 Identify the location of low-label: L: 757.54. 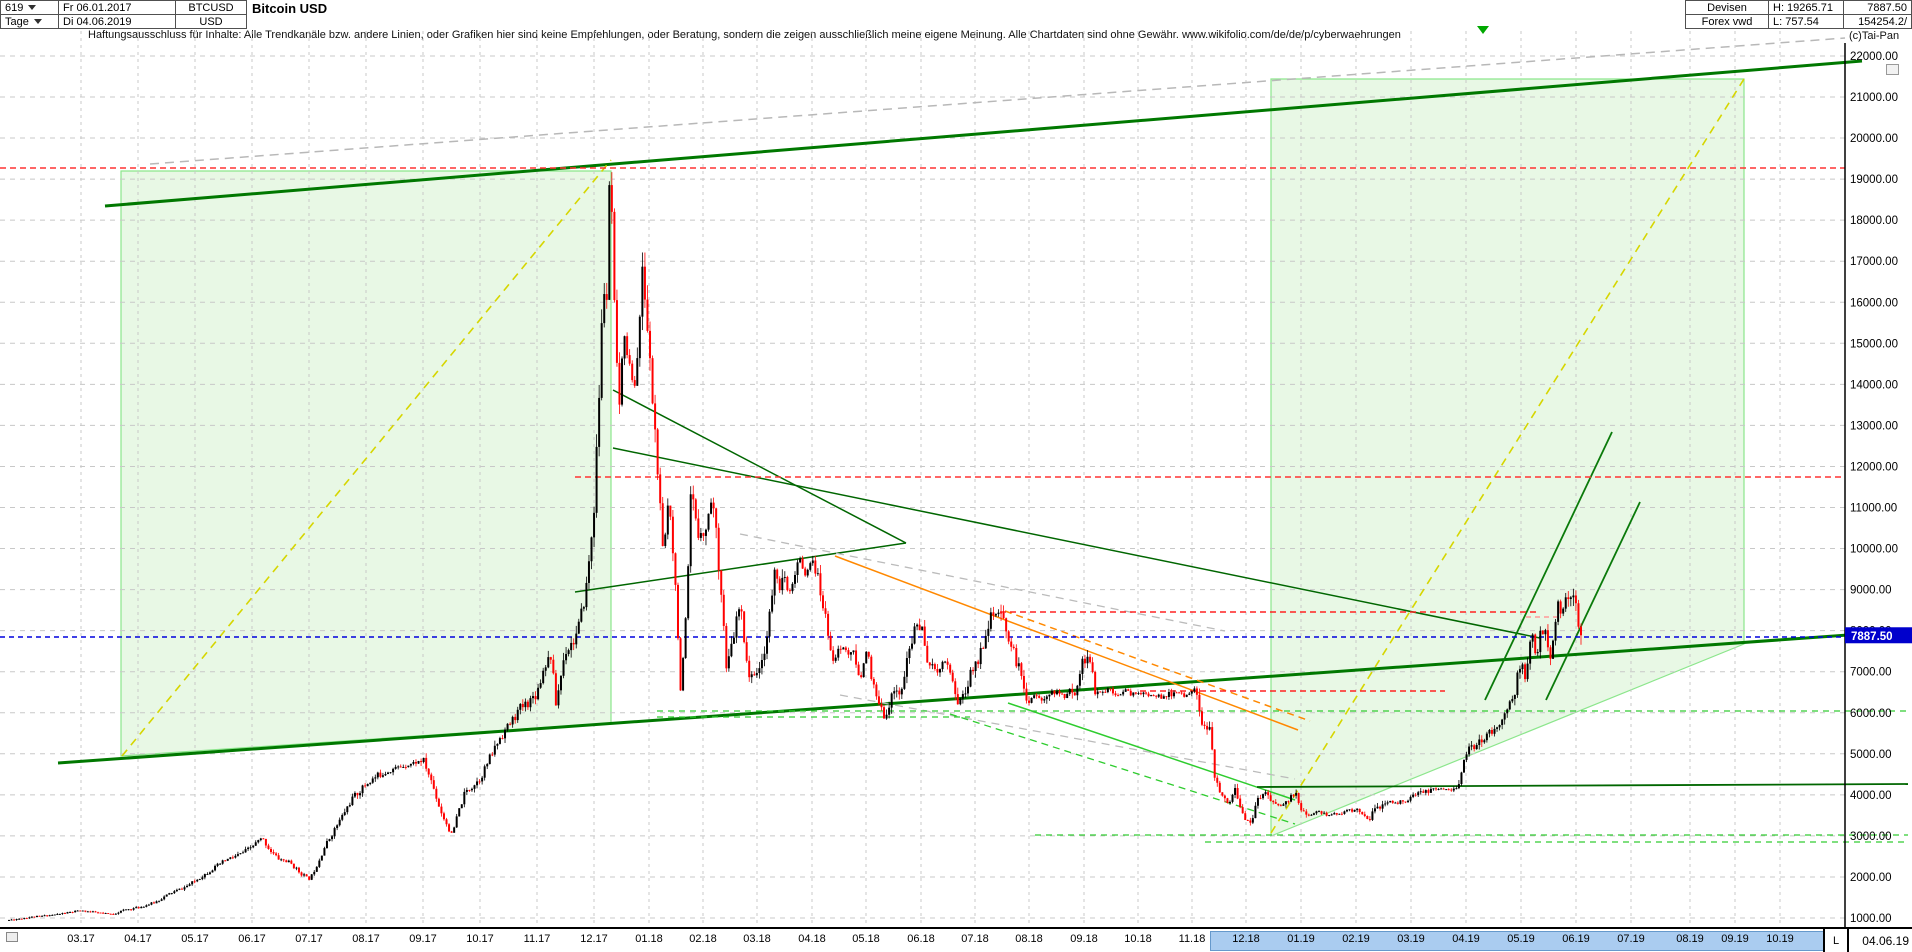
(1796, 21).